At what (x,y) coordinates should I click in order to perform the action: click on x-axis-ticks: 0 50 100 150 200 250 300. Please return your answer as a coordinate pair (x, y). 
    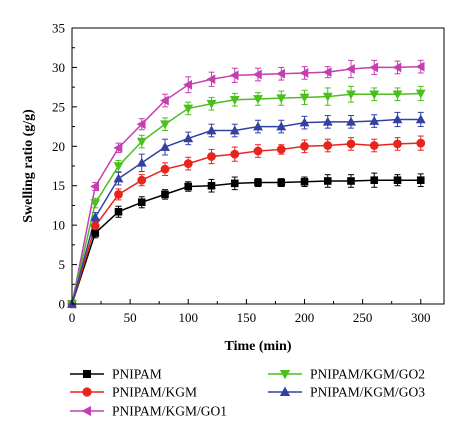
    Looking at the image, I should click on (250, 312).